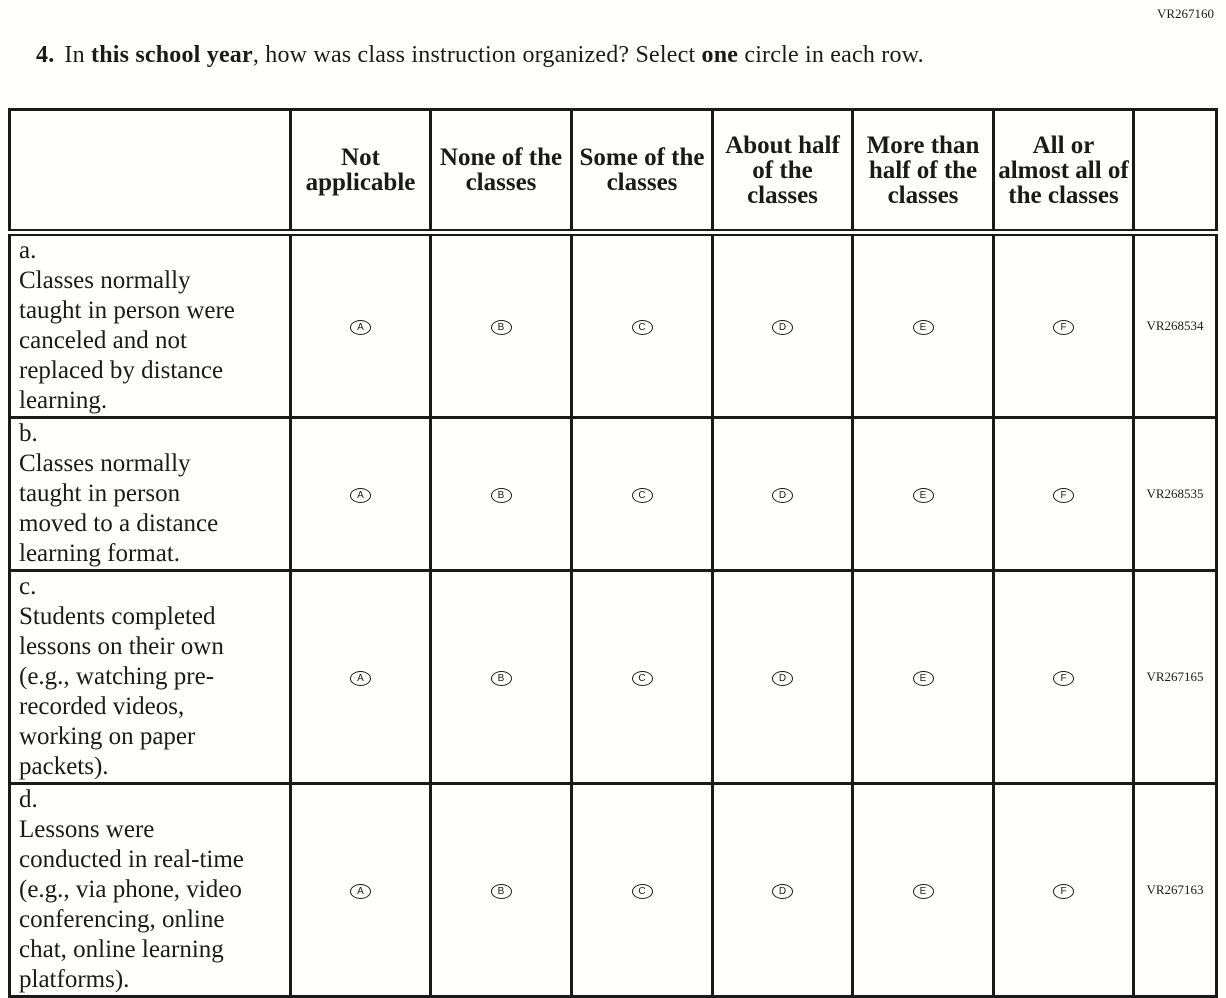  I want to click on column-header: None of the classes, so click(501, 172).